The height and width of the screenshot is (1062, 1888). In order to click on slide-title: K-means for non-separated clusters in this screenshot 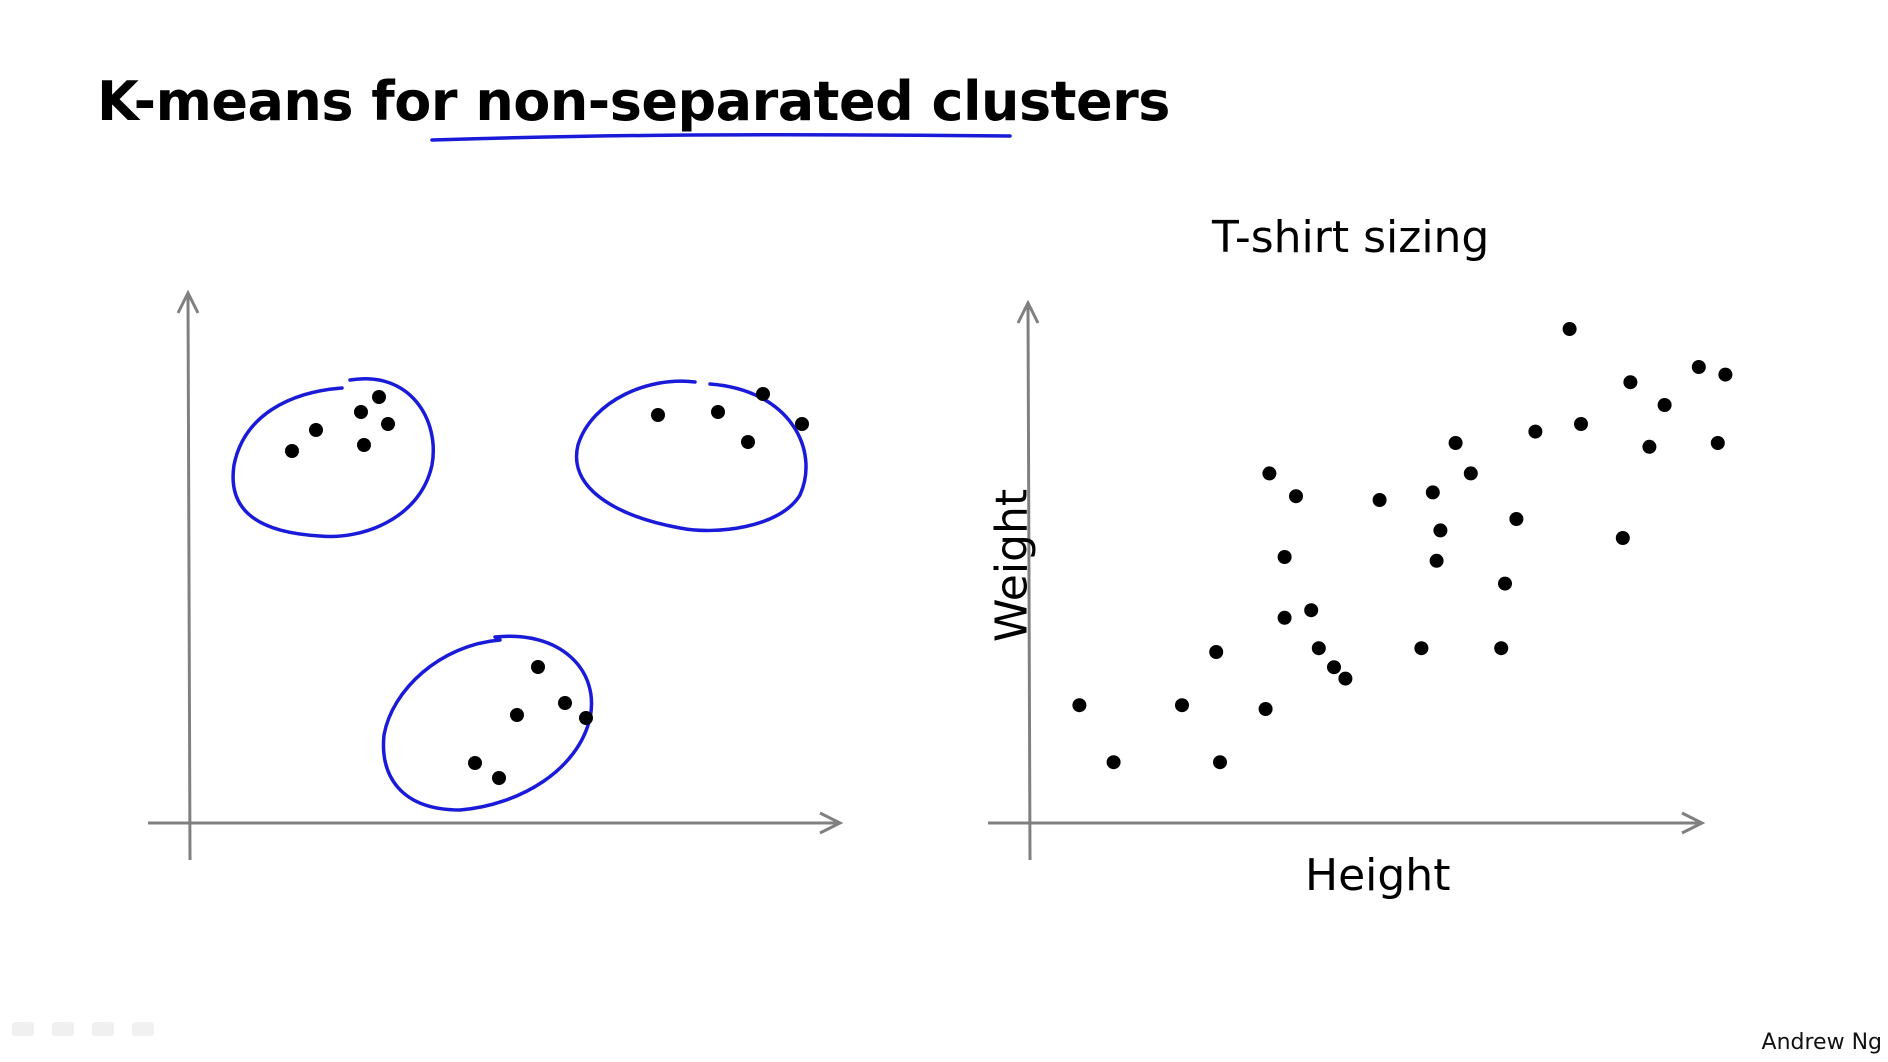, I will do `click(633, 101)`.